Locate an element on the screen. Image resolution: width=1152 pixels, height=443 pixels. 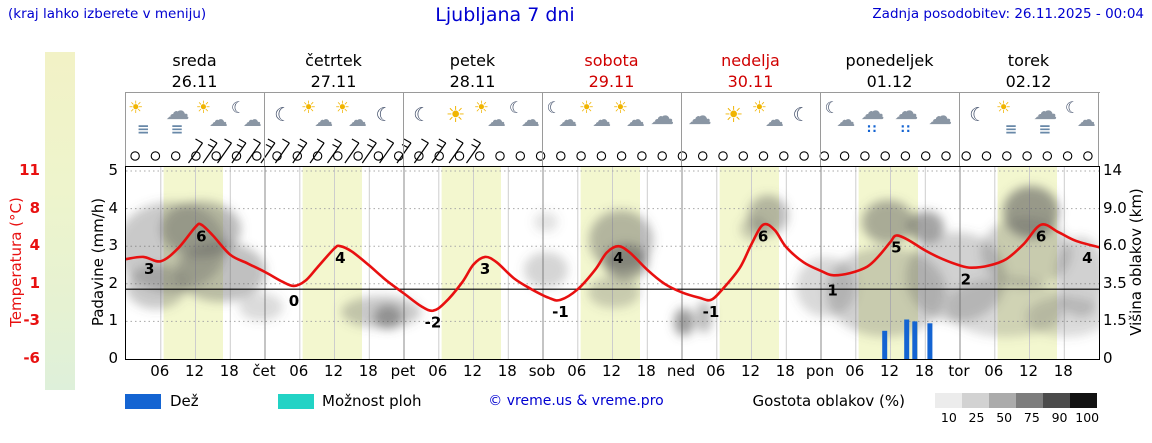
credit-link: © vreme.us & vreme.pro is located at coordinates (576, 401).